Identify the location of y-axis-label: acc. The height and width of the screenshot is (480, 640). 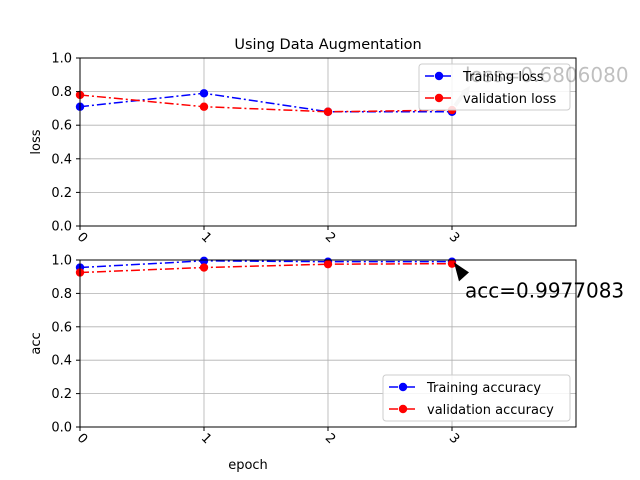
(36, 343).